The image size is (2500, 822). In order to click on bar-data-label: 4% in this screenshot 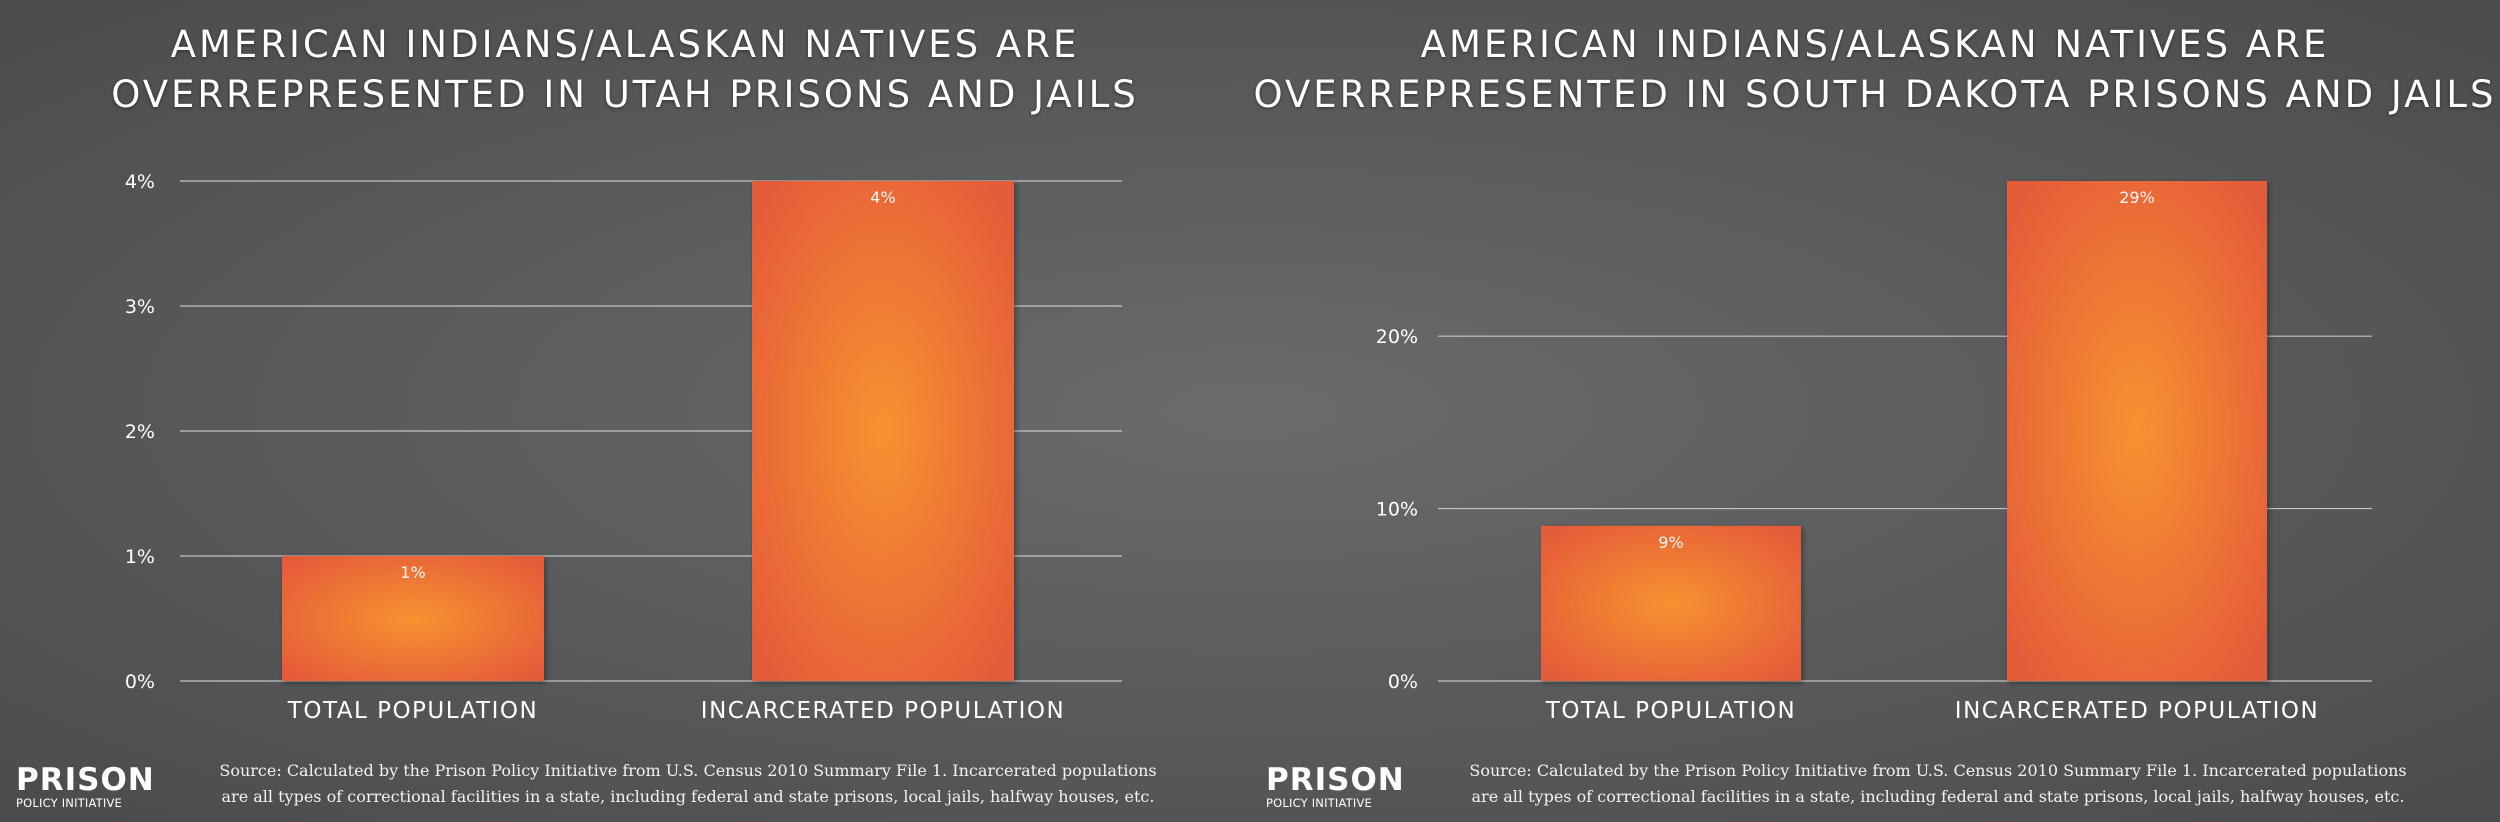, I will do `click(882, 197)`.